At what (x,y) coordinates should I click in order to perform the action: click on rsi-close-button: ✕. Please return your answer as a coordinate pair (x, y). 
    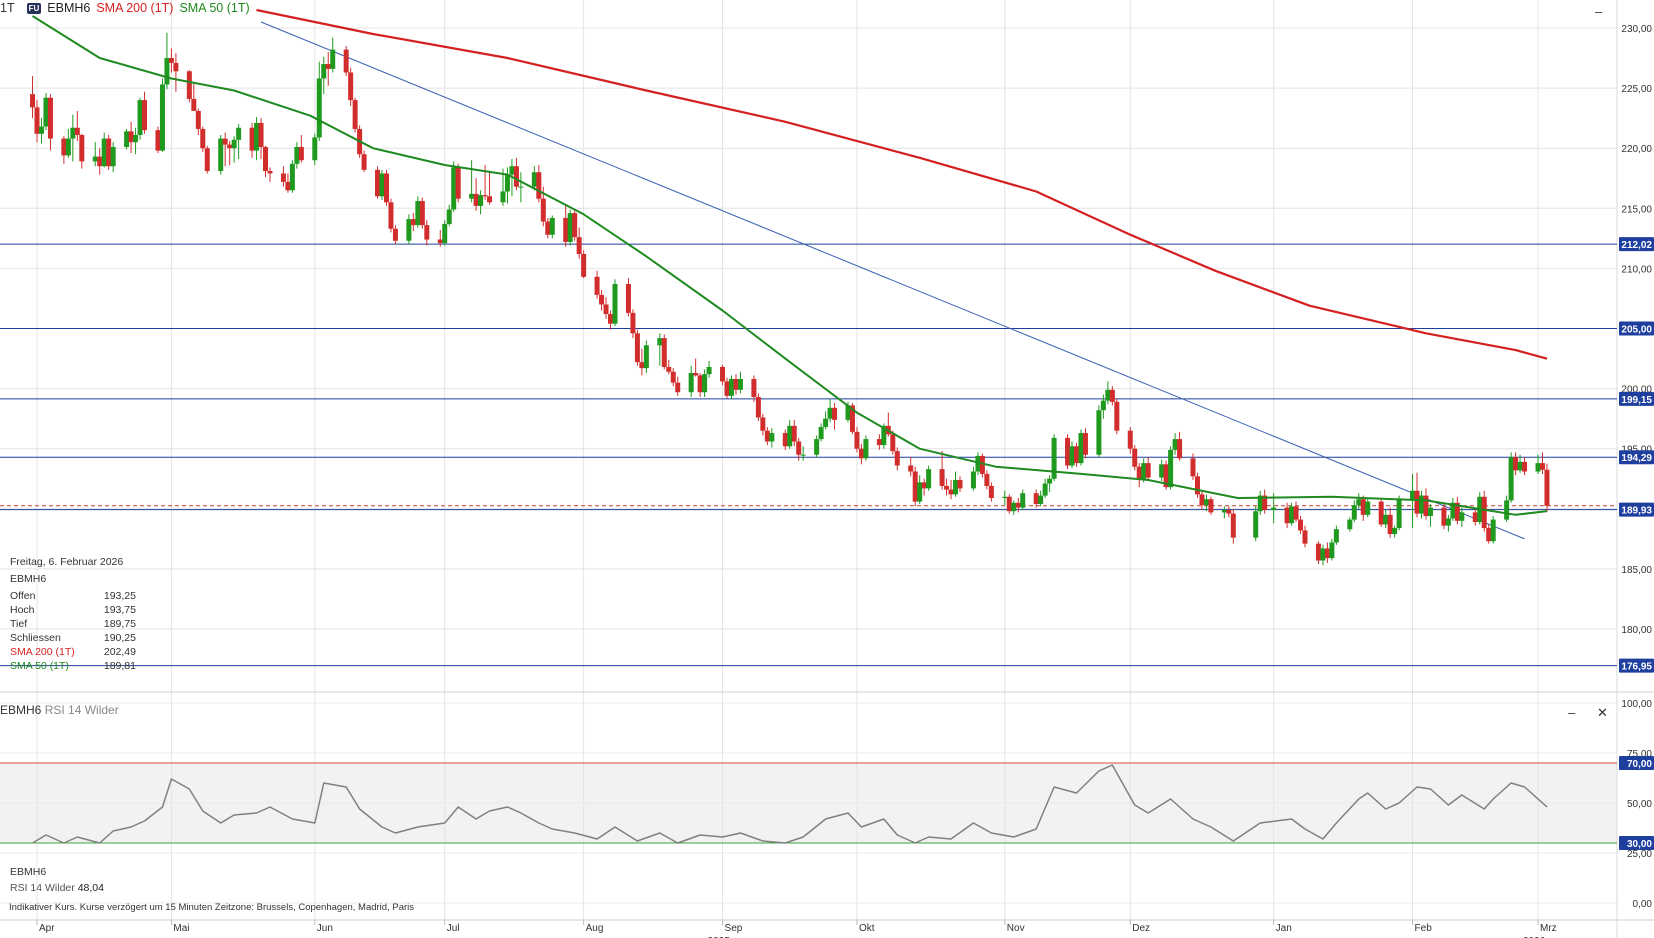
    Looking at the image, I should click on (1602, 712).